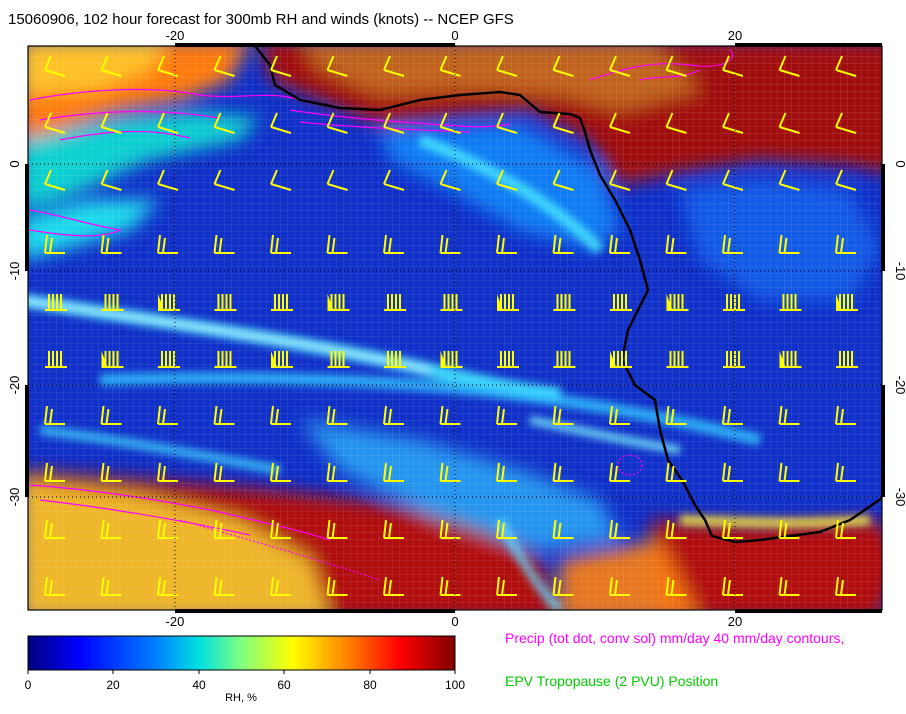 The width and height of the screenshot is (906, 714). Describe the element at coordinates (14, 163) in the screenshot. I see `lat-tick-label: 0` at that location.